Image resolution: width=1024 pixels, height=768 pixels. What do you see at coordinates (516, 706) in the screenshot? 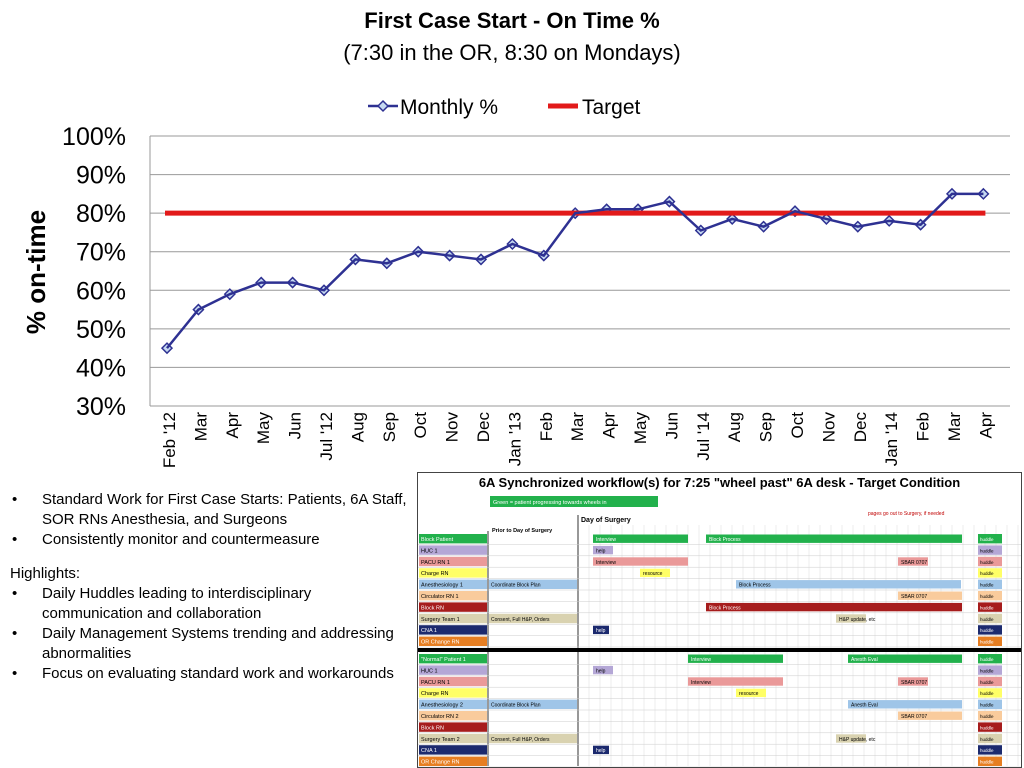
I see `prior-task-label: Coordinate Block Plan` at bounding box center [516, 706].